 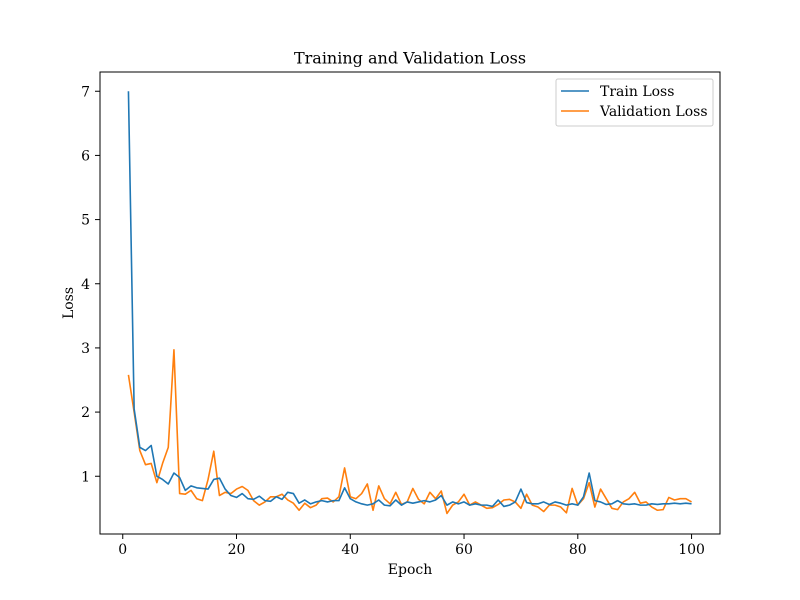 I want to click on y-tick-label: 5, so click(x=85, y=221).